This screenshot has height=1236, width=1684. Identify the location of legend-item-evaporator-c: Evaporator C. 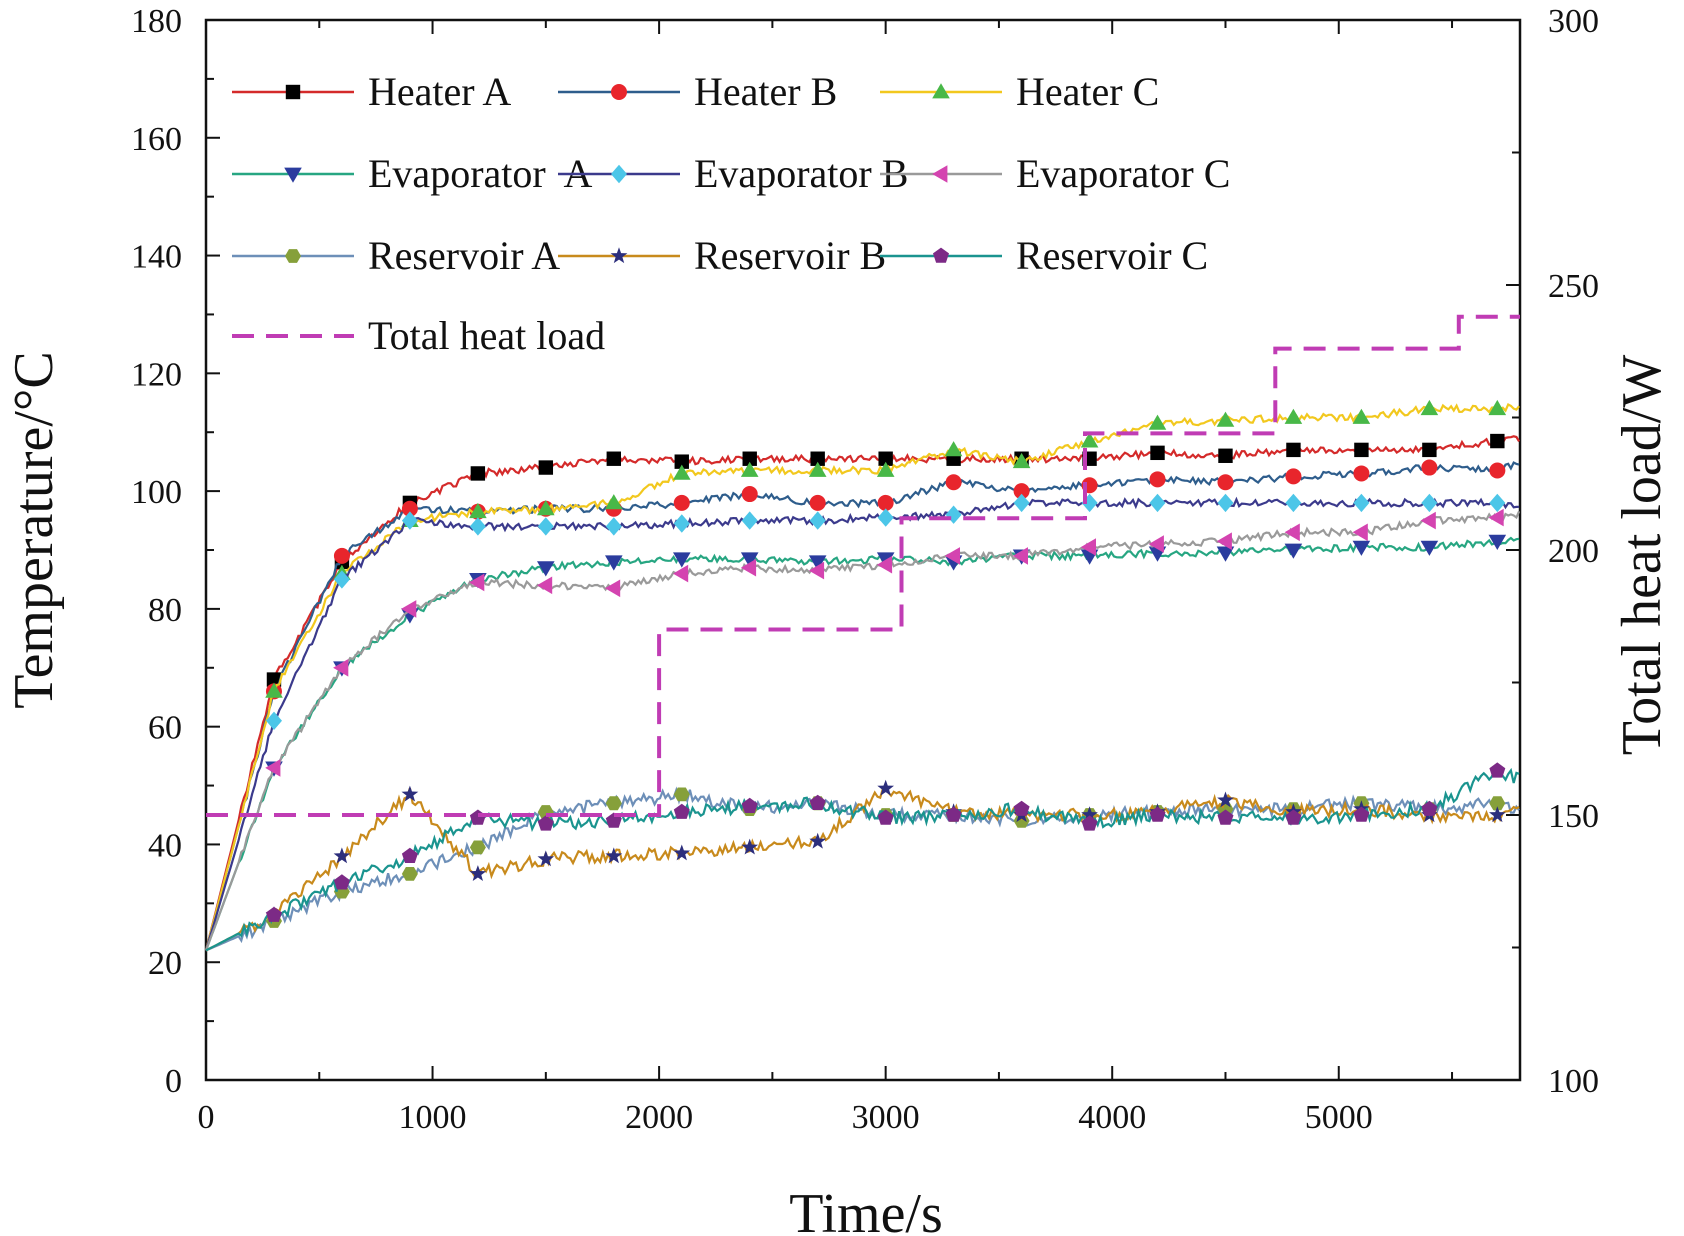
(1055, 173).